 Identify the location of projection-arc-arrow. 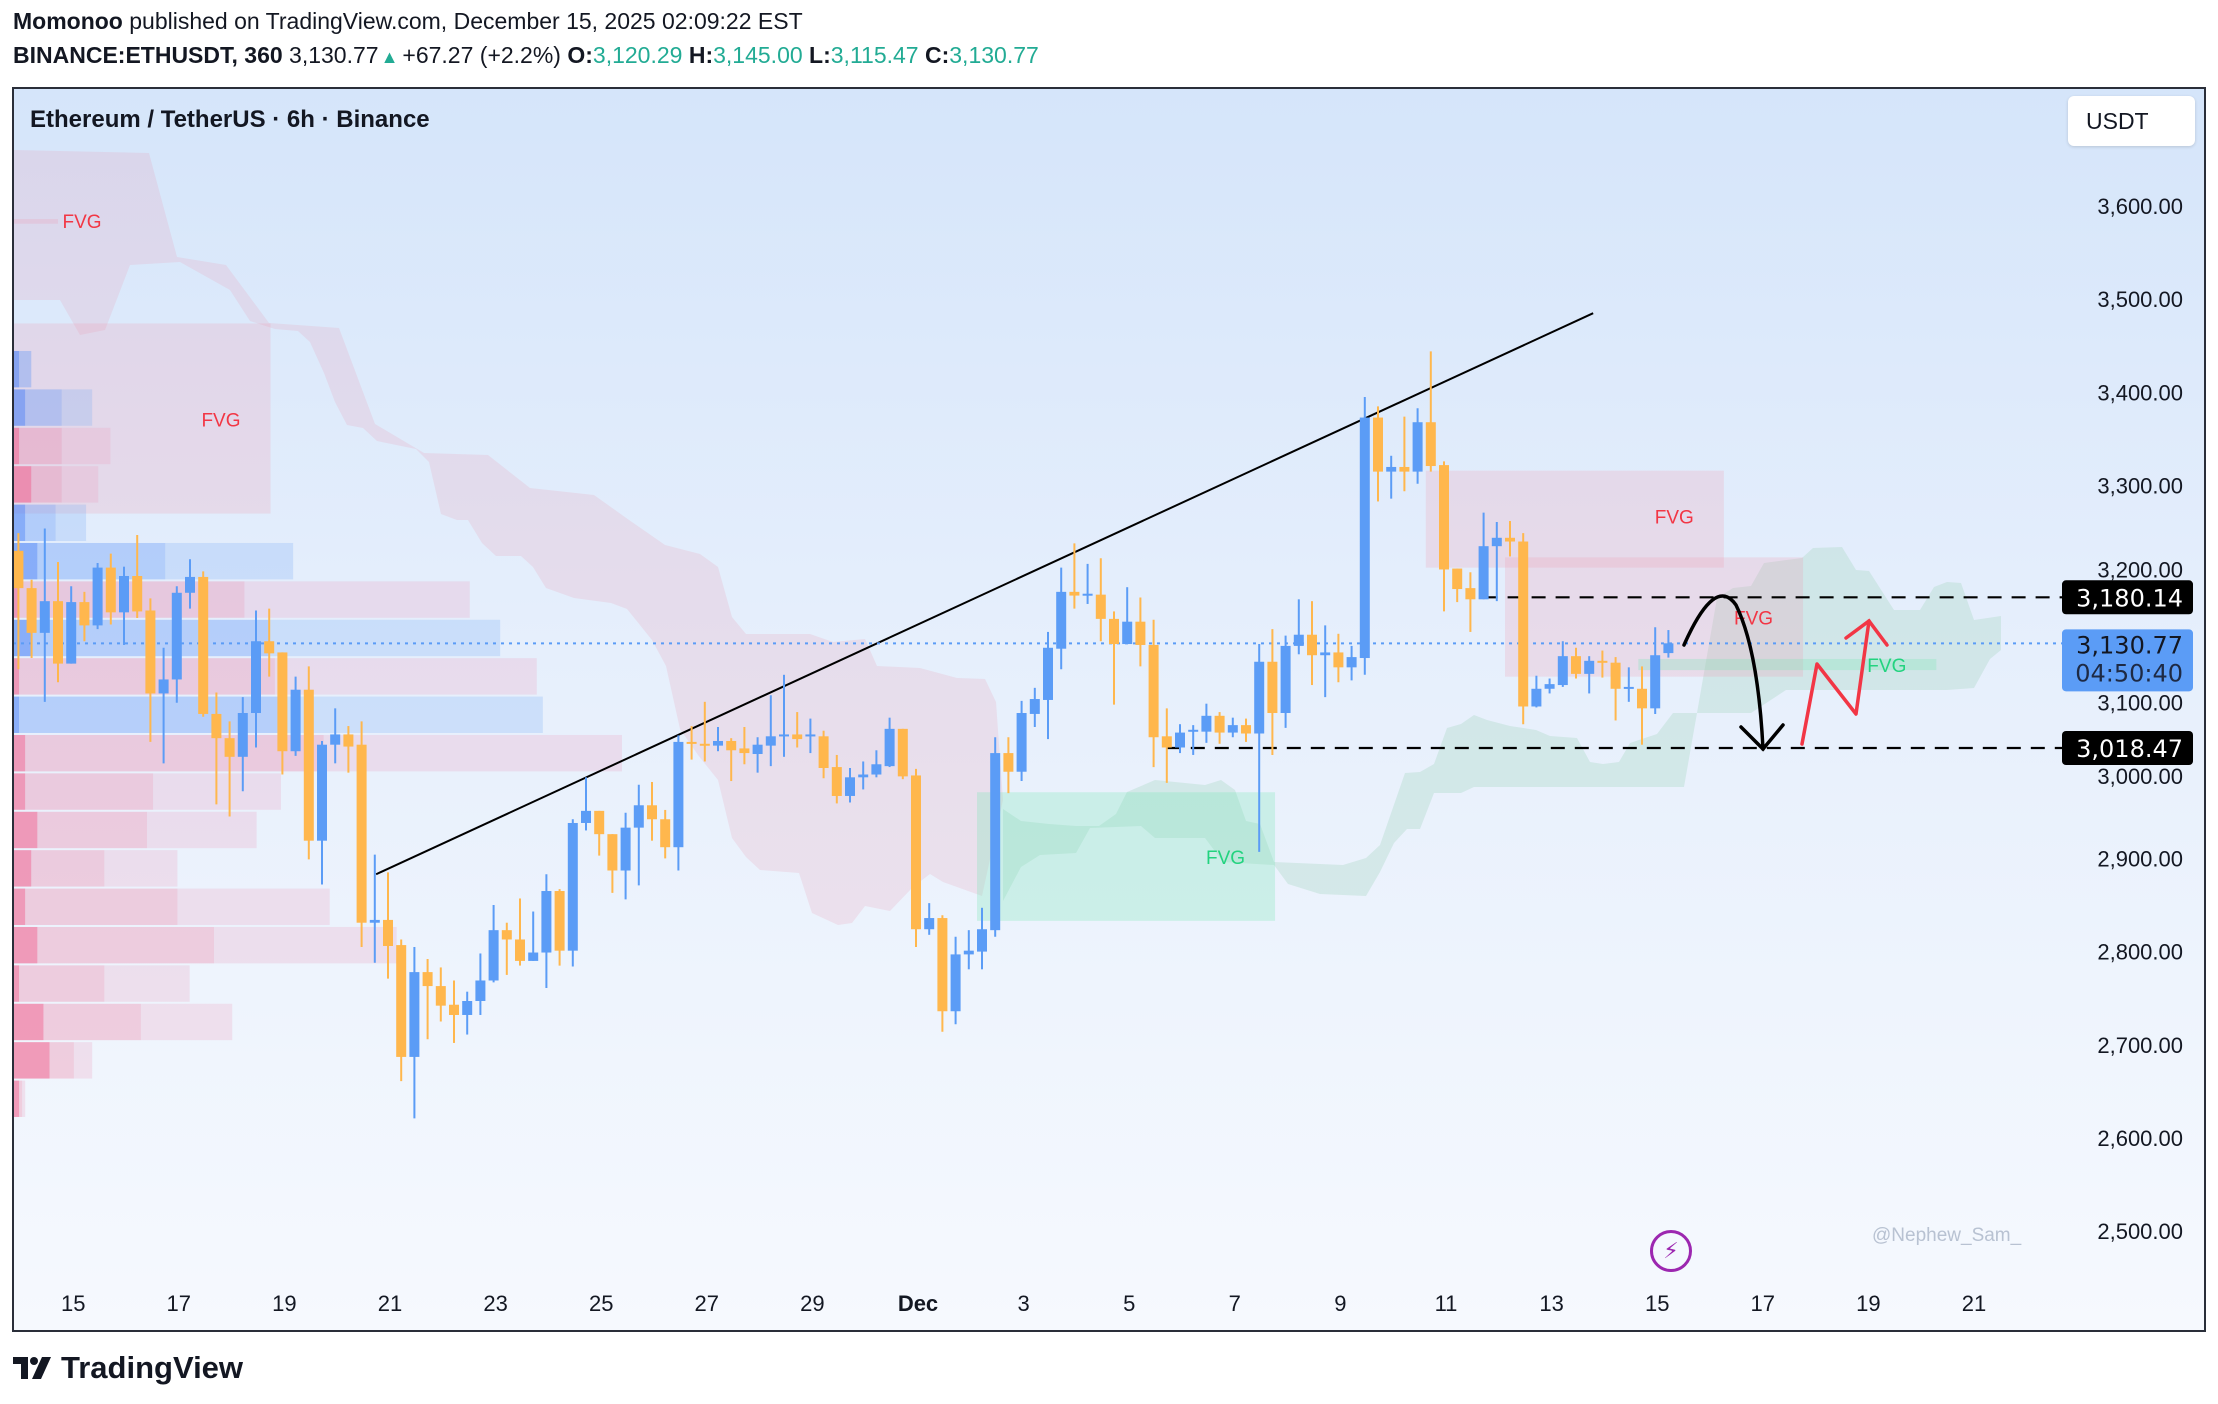
(1723, 672).